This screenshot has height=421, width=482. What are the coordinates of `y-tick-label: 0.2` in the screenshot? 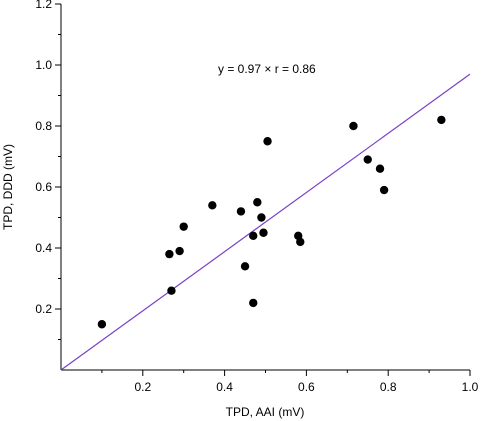 It's located at (43, 309).